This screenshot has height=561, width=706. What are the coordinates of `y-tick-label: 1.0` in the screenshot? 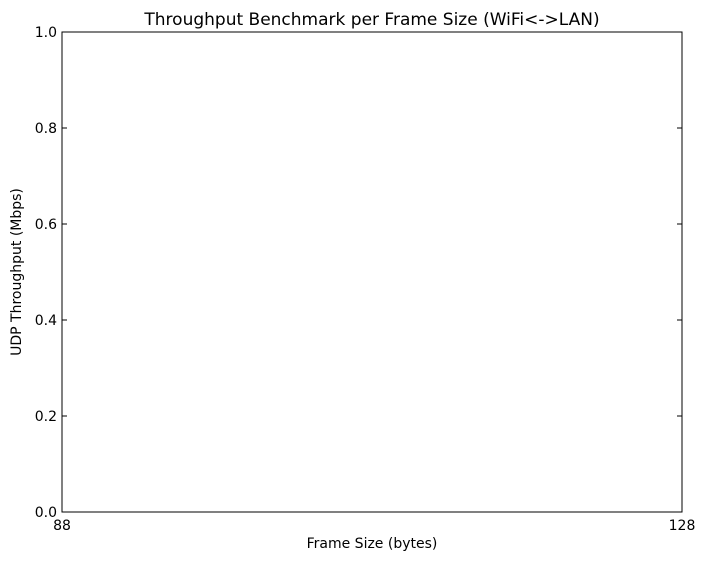 It's located at (46, 33).